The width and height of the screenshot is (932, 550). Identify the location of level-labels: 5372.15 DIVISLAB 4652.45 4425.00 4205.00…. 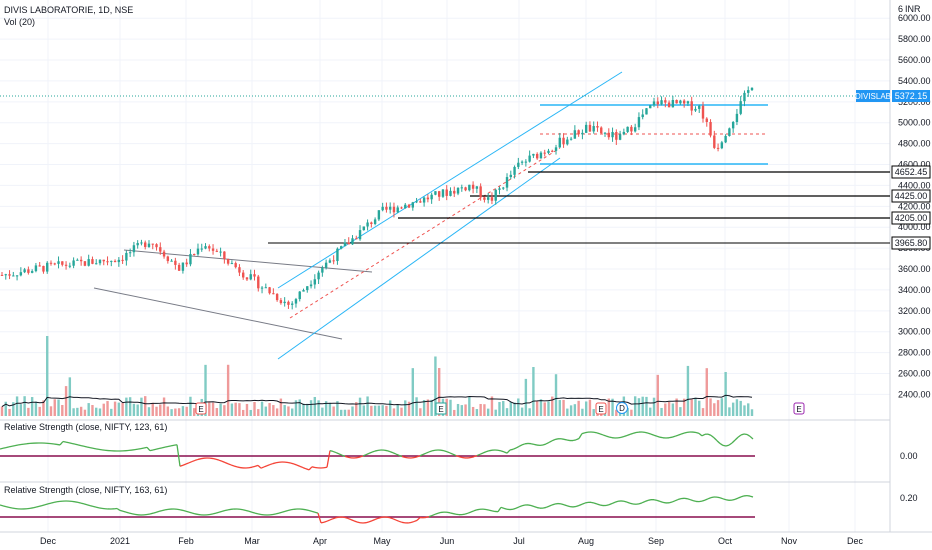
(893, 170).